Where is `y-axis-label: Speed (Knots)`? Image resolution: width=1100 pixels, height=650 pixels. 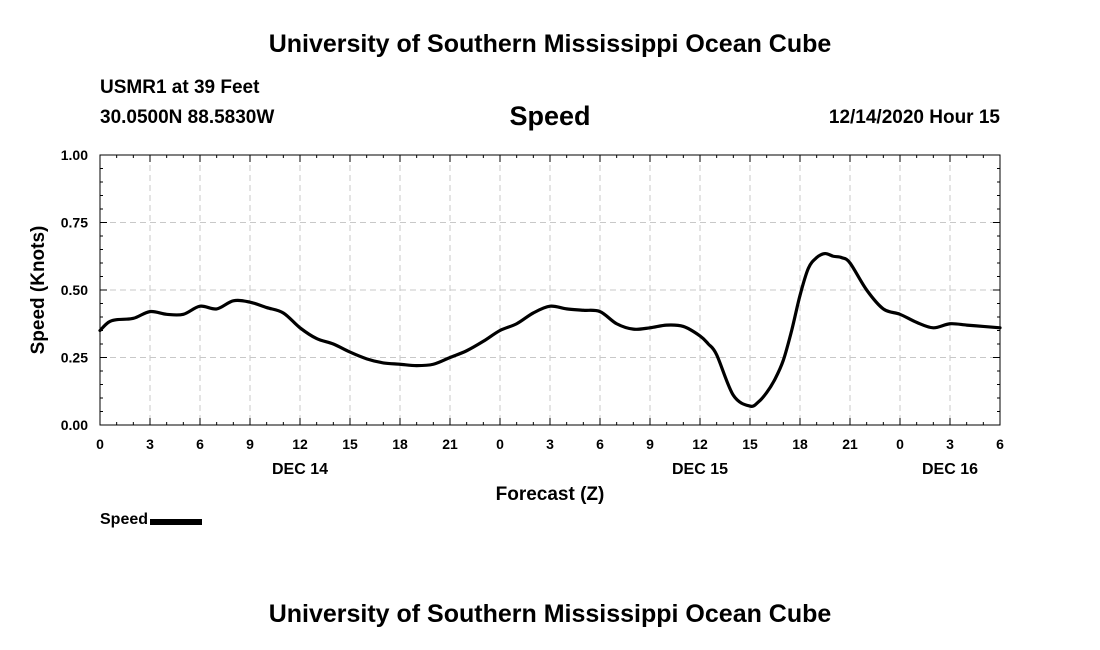
y-axis-label: Speed (Knots) is located at coordinates (38, 290).